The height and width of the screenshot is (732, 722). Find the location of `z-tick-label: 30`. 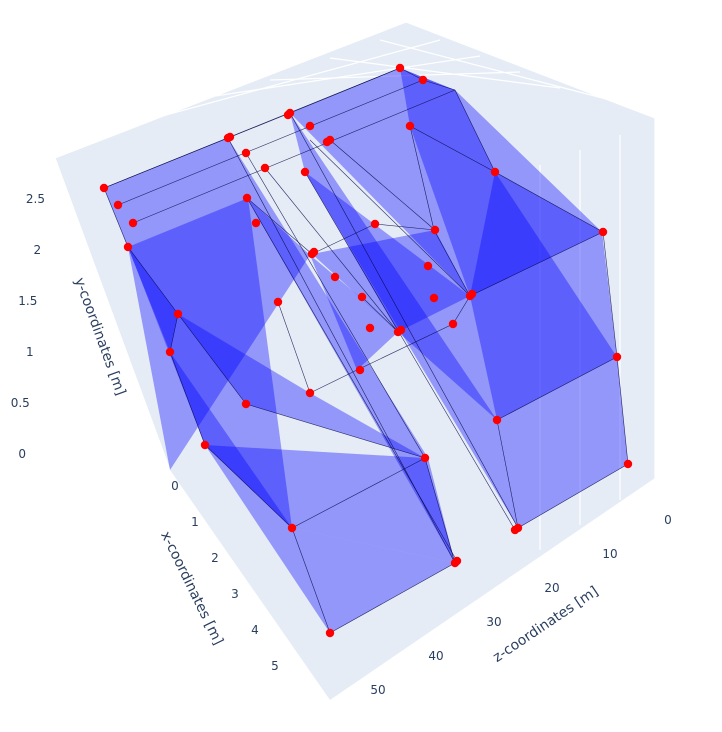

z-tick-label: 30 is located at coordinates (493, 622).